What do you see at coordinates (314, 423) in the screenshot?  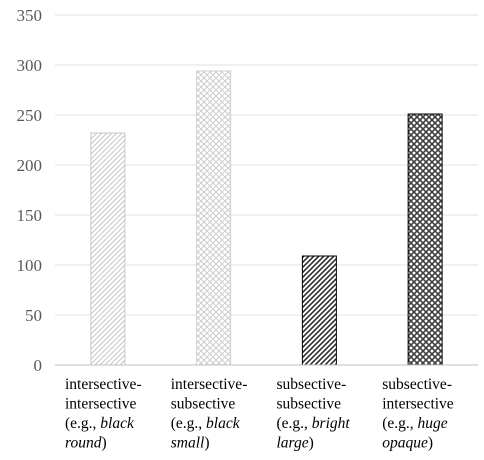 I see `svg-text: (e.g., bright` at bounding box center [314, 423].